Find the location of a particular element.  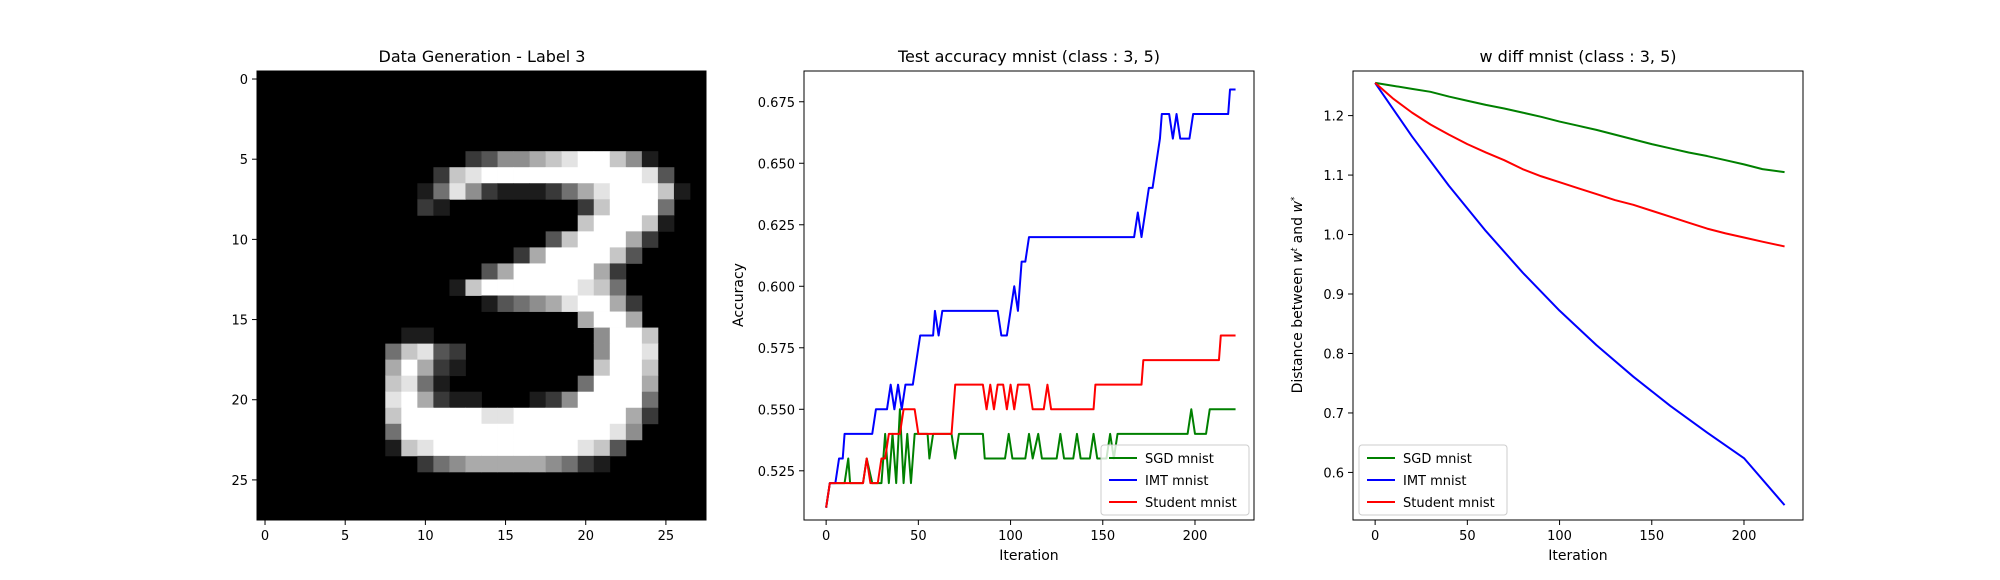

accuracy-legend-label-student: Student mnist is located at coordinates (1191, 503).